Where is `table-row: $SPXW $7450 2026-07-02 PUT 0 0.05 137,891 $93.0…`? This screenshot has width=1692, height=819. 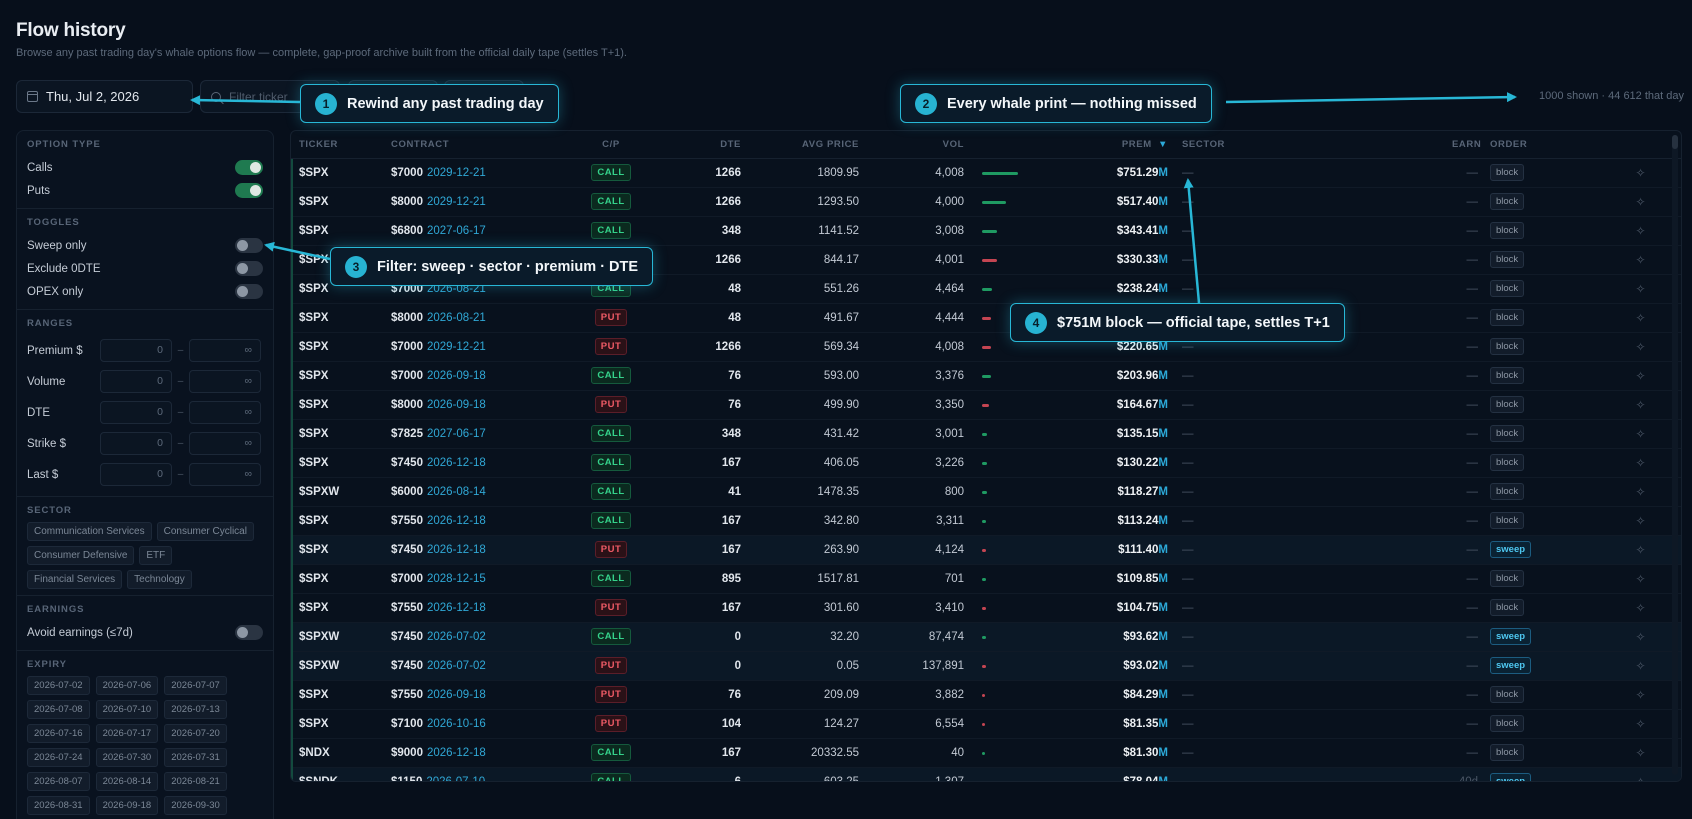 table-row: $SPXW $7450 2026-07-02 PUT 0 0.05 137,891 $93.0… is located at coordinates (986, 666).